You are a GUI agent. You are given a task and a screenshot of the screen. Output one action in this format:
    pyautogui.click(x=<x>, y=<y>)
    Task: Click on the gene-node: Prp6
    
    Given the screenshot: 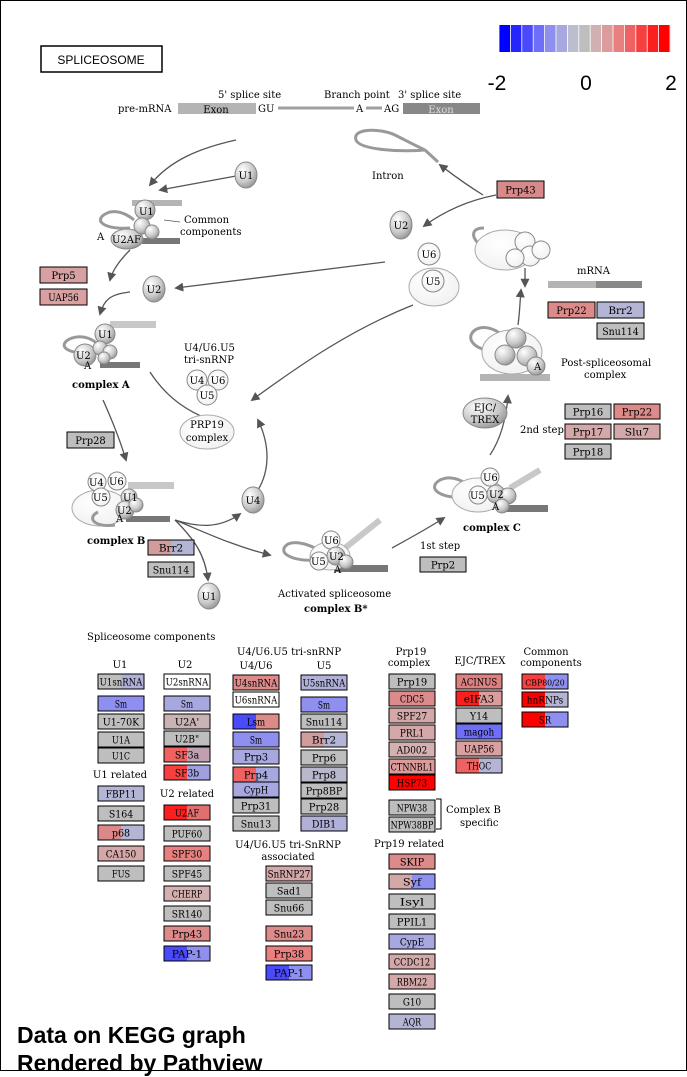 What is the action you would take?
    pyautogui.click(x=324, y=757)
    